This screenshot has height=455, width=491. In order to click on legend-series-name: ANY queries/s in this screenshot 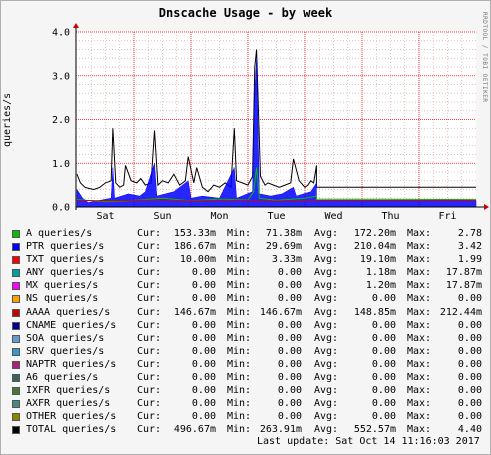, I will do `click(65, 273)`.